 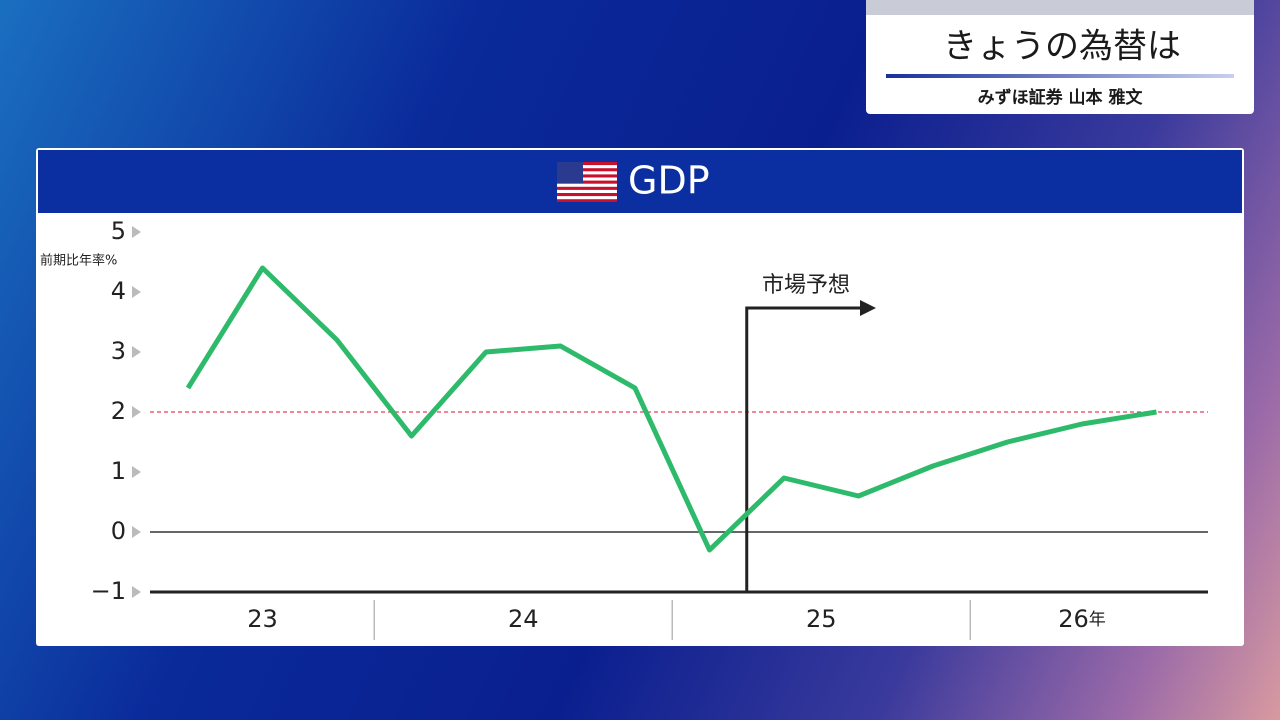 I want to click on presenter: みずほ証券 山本 雅文, so click(x=1061, y=97).